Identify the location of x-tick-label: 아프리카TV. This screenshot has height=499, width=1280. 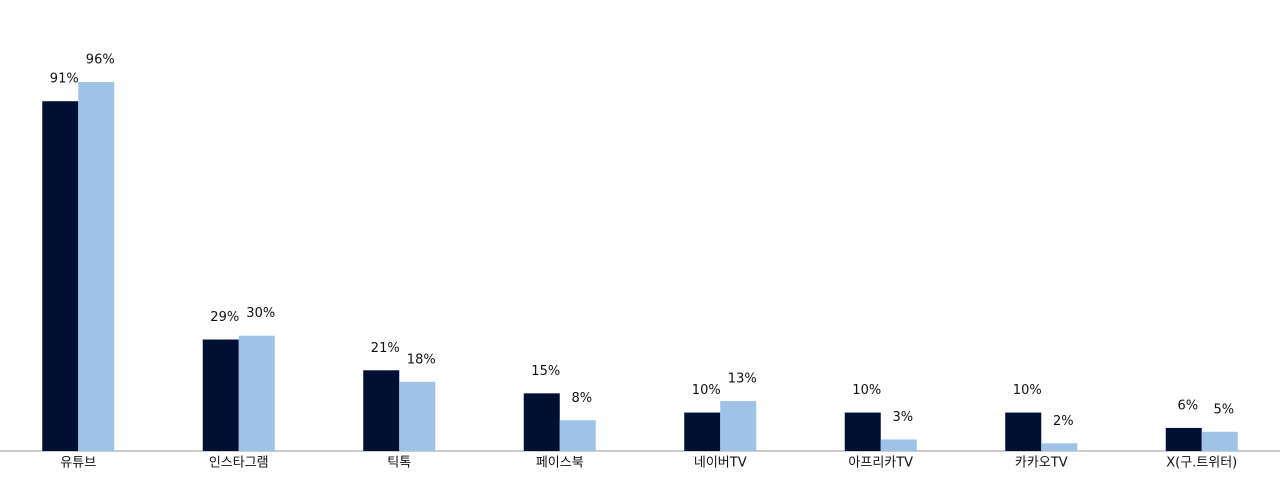
(880, 463).